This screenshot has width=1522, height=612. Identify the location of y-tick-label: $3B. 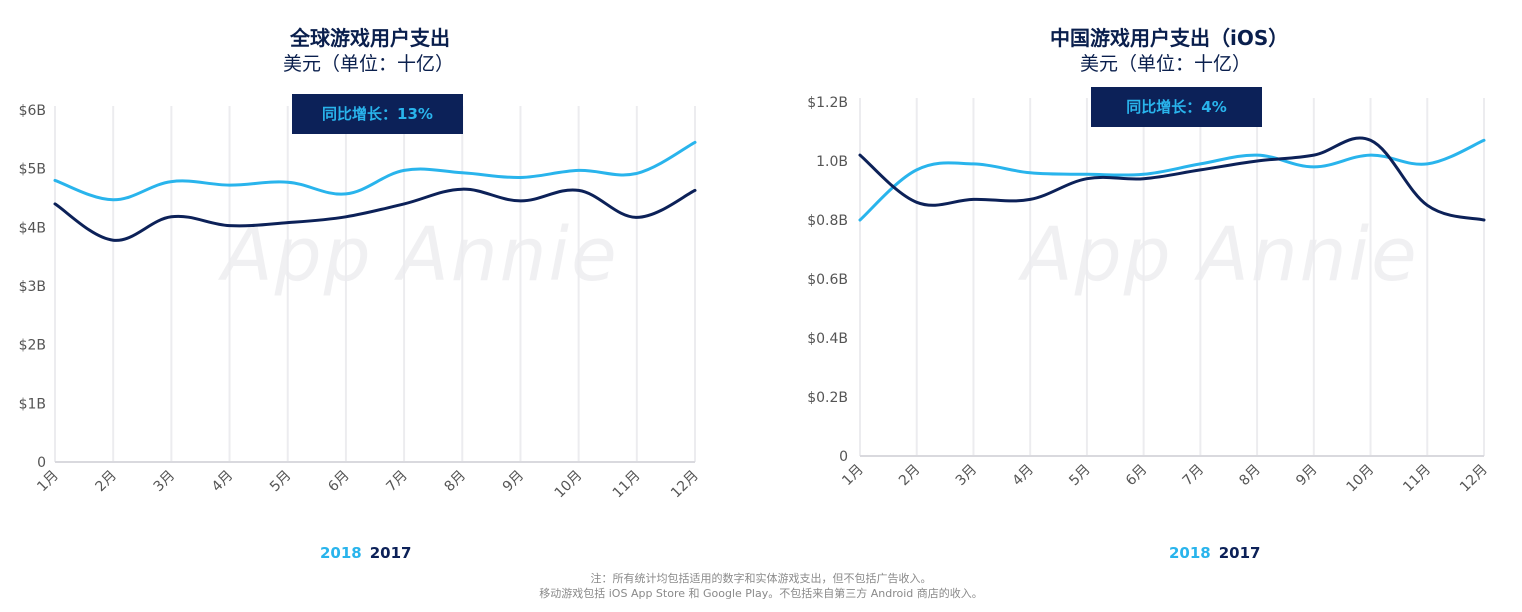
(32, 287).